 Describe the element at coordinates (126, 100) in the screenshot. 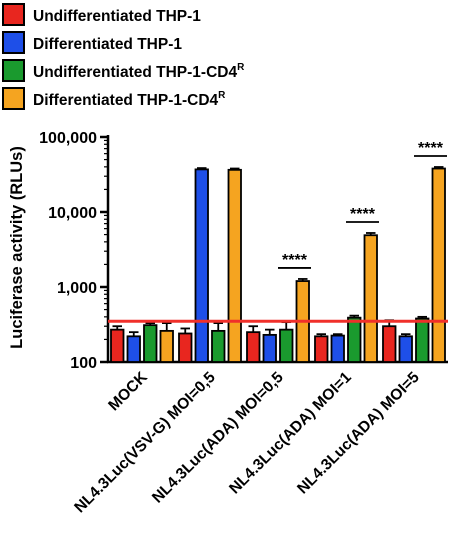

I see `legend-label-text: Differentiated THP-1-CD4` at that location.